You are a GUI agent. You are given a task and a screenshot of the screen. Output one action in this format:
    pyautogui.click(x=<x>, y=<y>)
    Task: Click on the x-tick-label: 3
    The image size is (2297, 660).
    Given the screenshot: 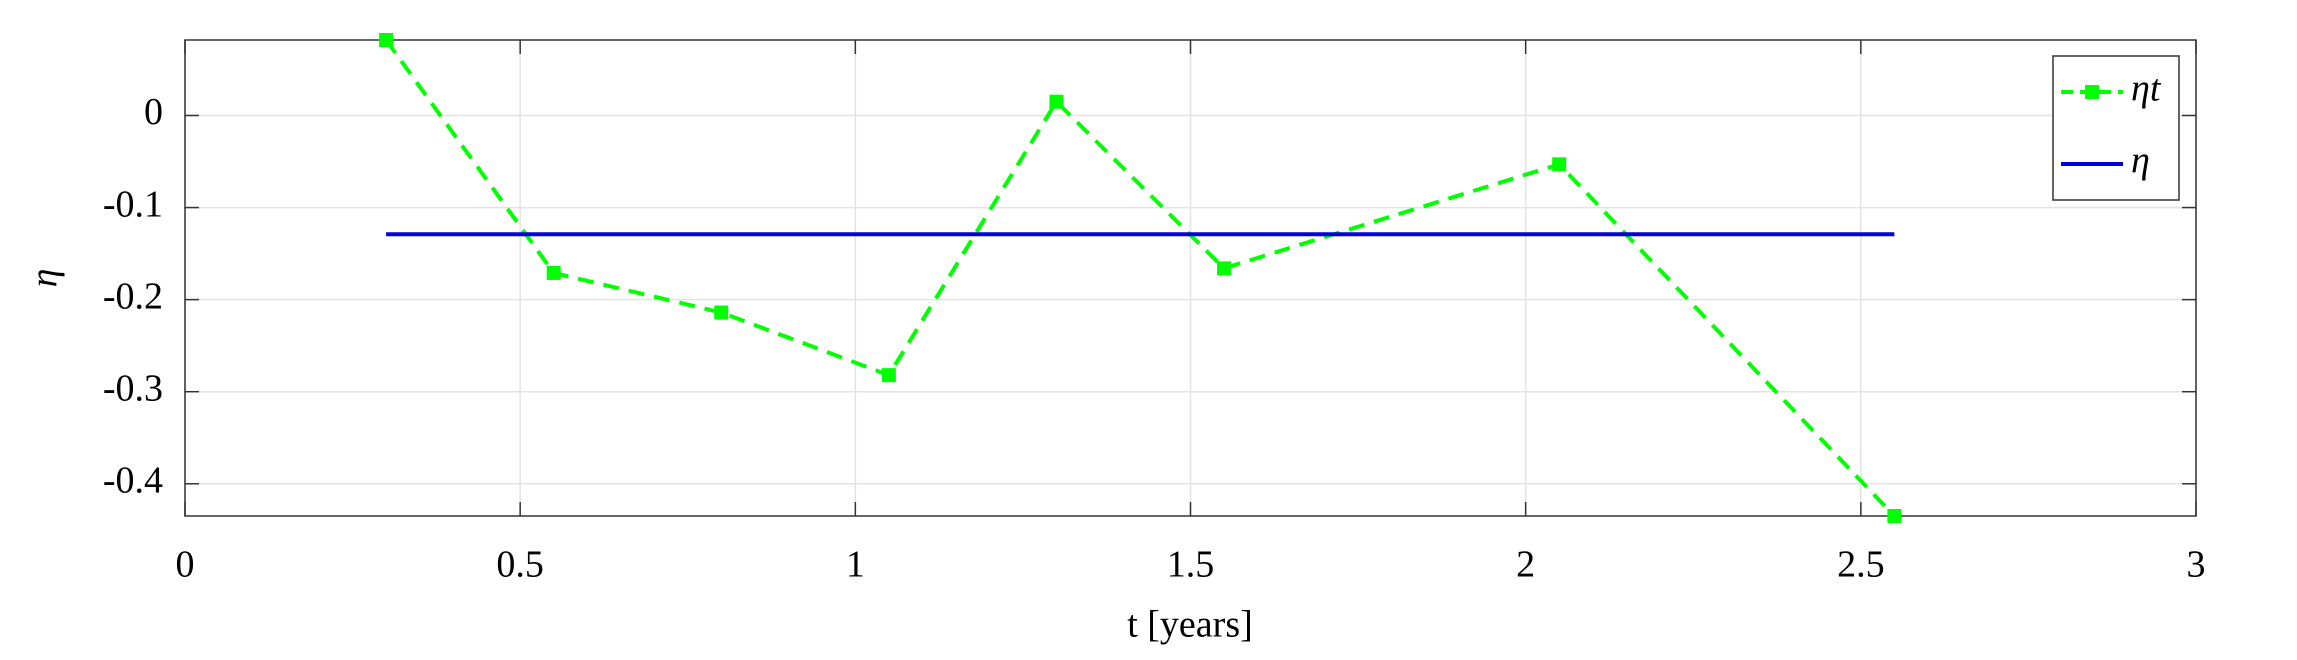 What is the action you would take?
    pyautogui.click(x=2196, y=565)
    